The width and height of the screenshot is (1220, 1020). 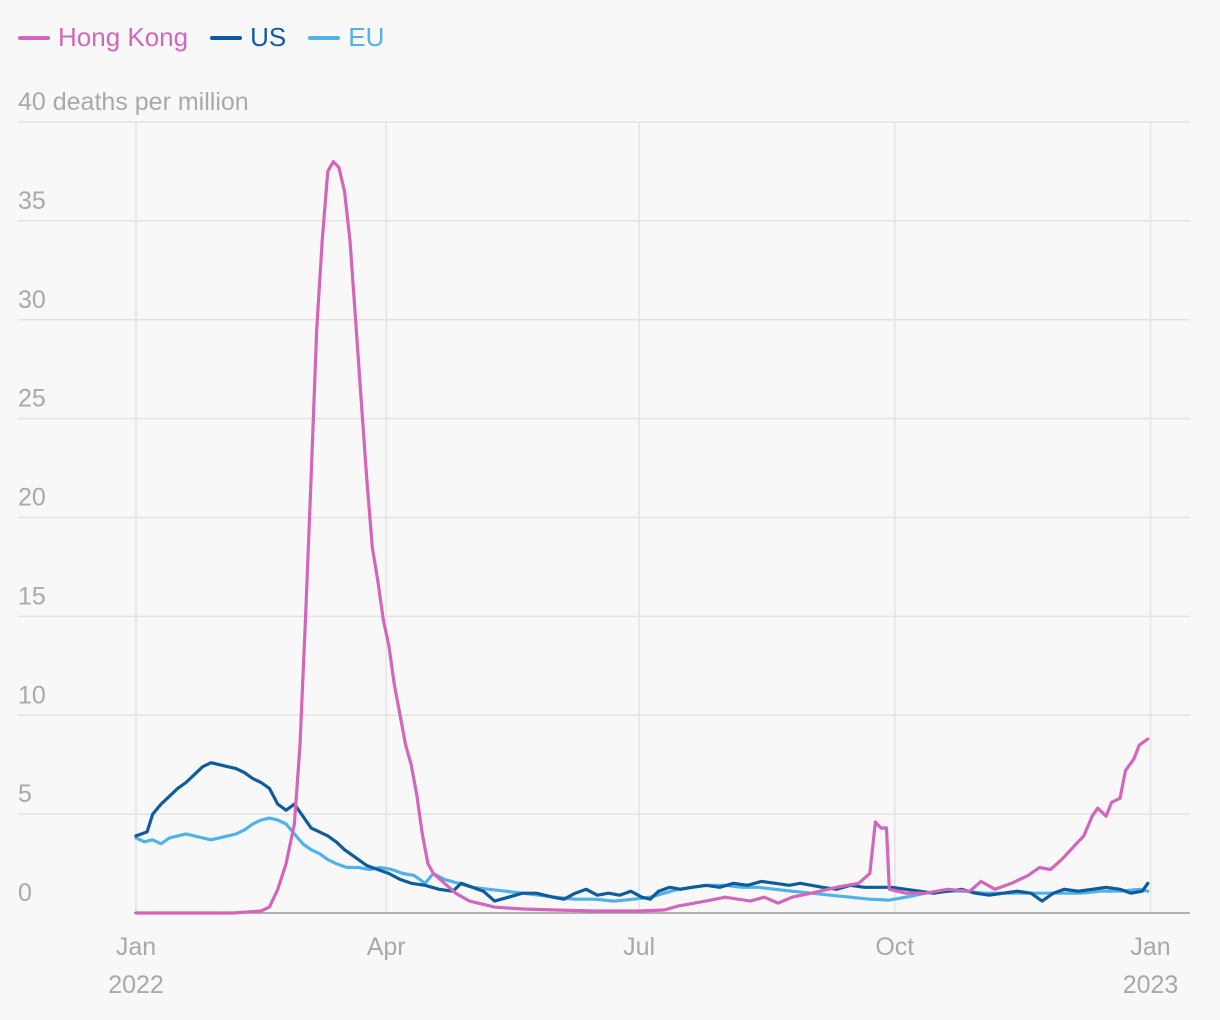 I want to click on series-line-us, so click(x=642, y=832).